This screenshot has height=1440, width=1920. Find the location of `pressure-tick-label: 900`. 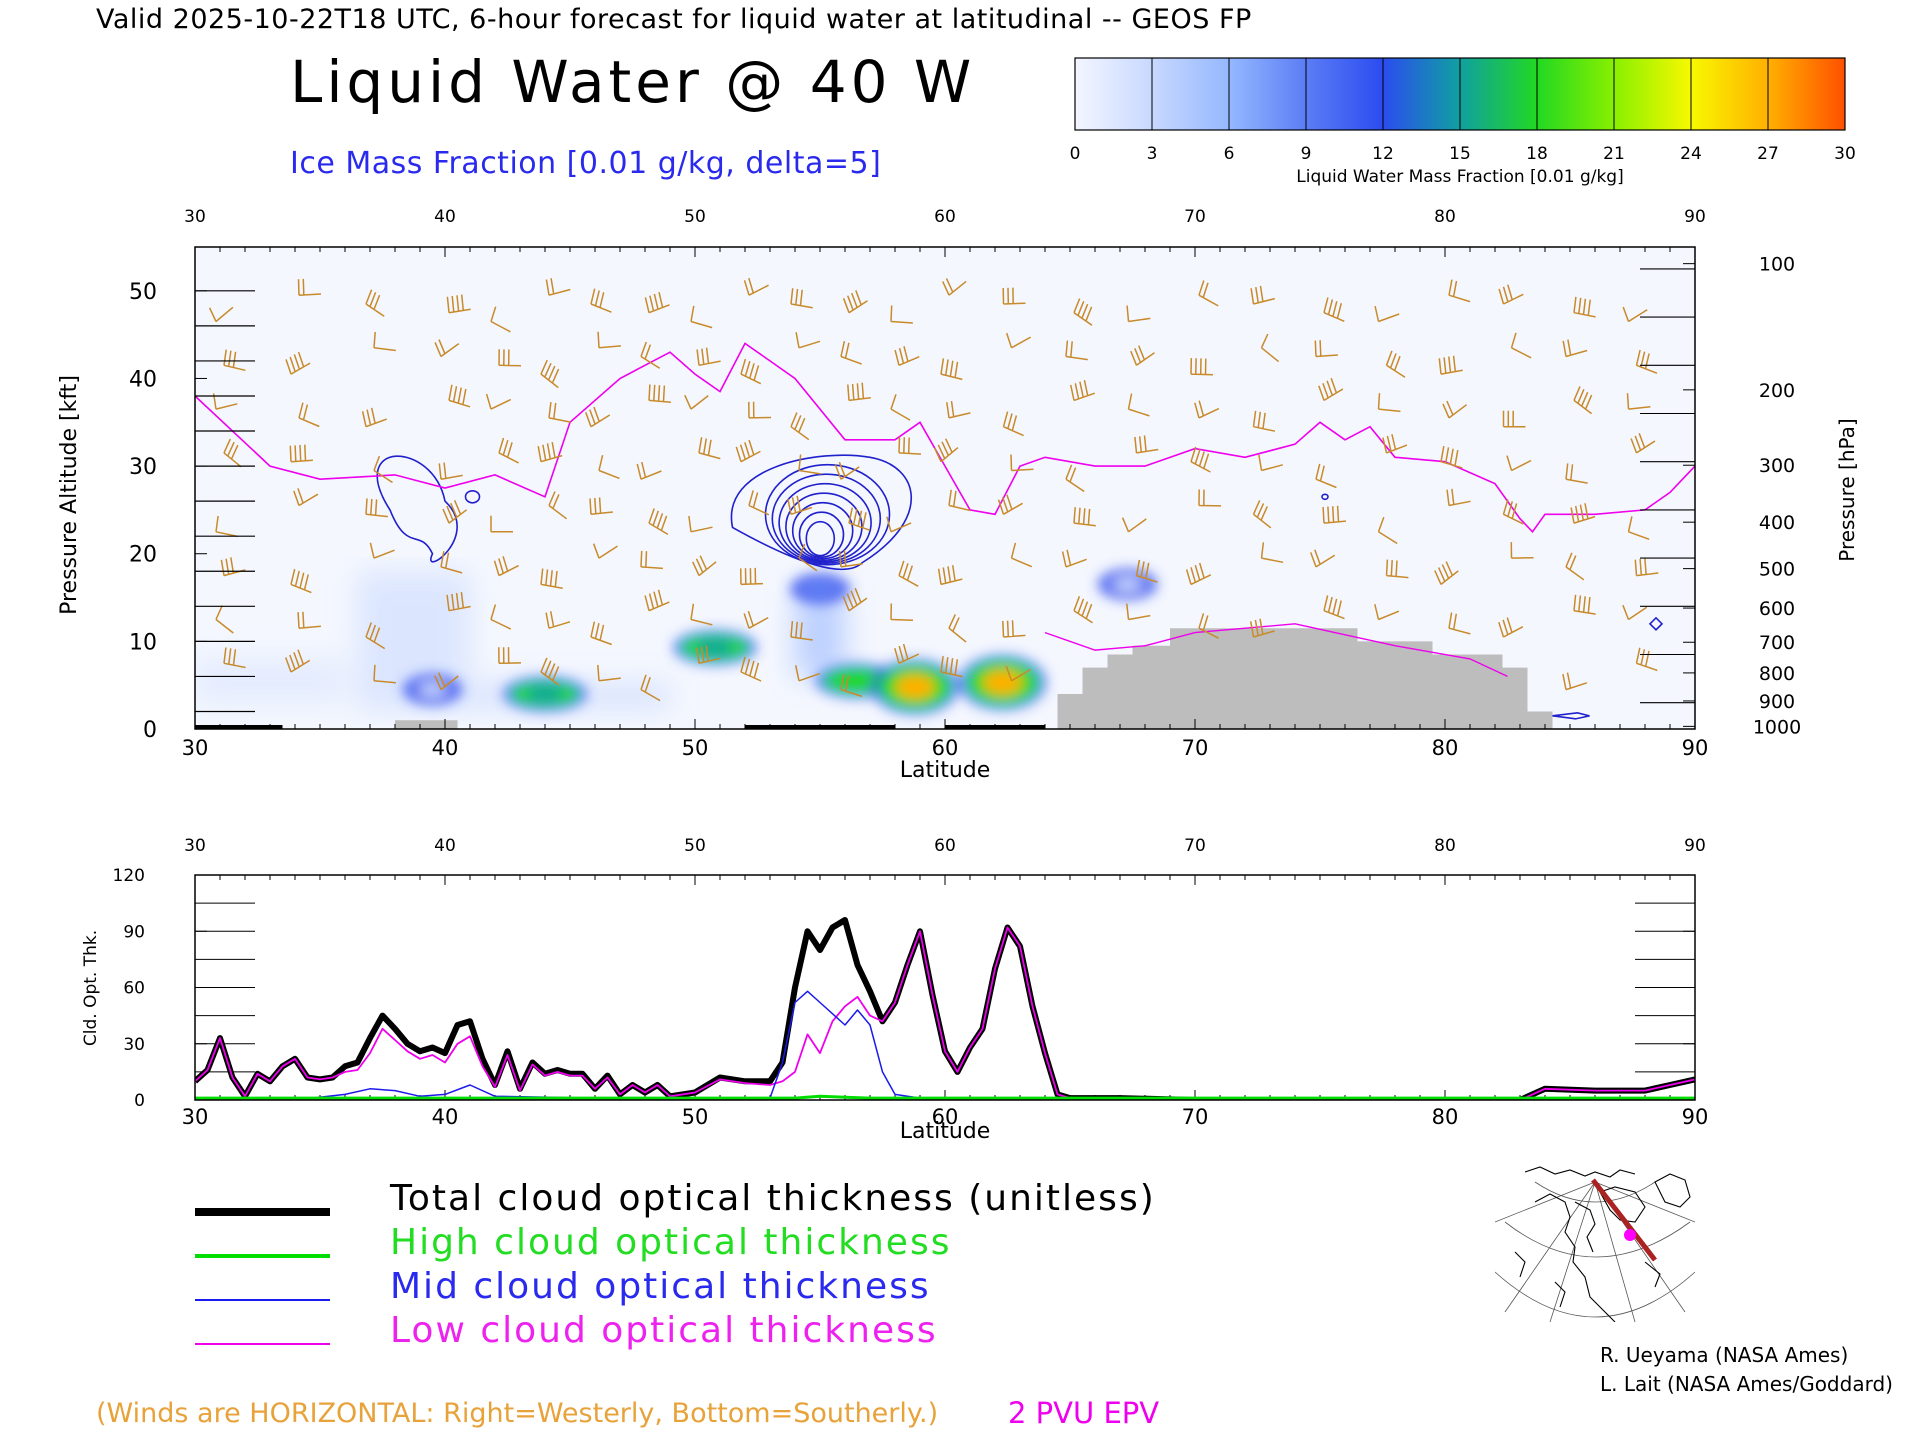

pressure-tick-label: 900 is located at coordinates (1777, 702).